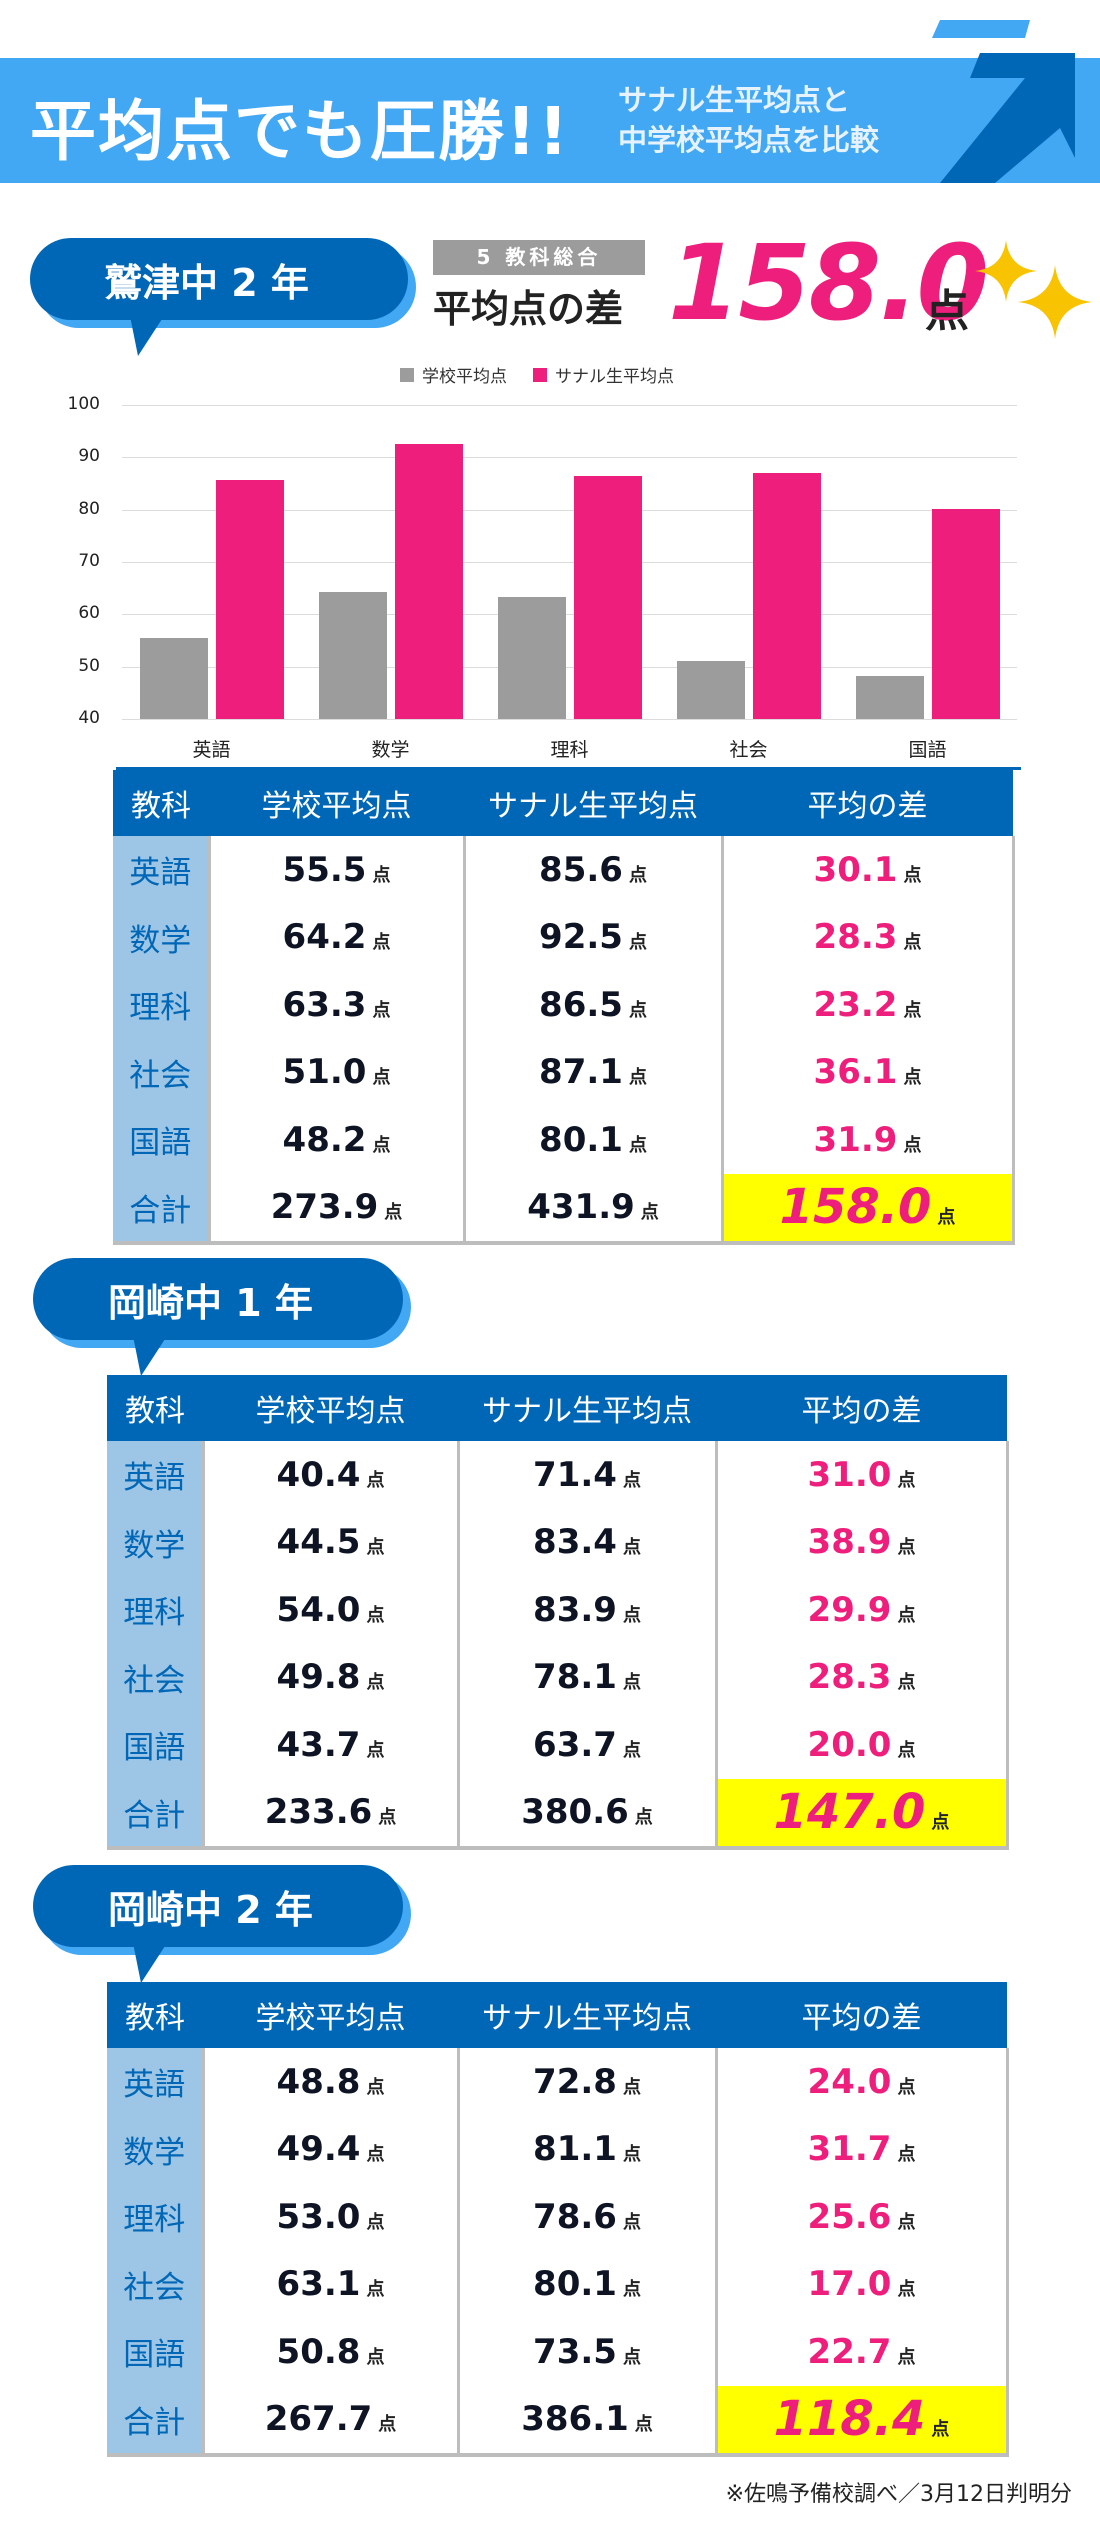  I want to click on subject-cell: 国語, so click(156, 1745).